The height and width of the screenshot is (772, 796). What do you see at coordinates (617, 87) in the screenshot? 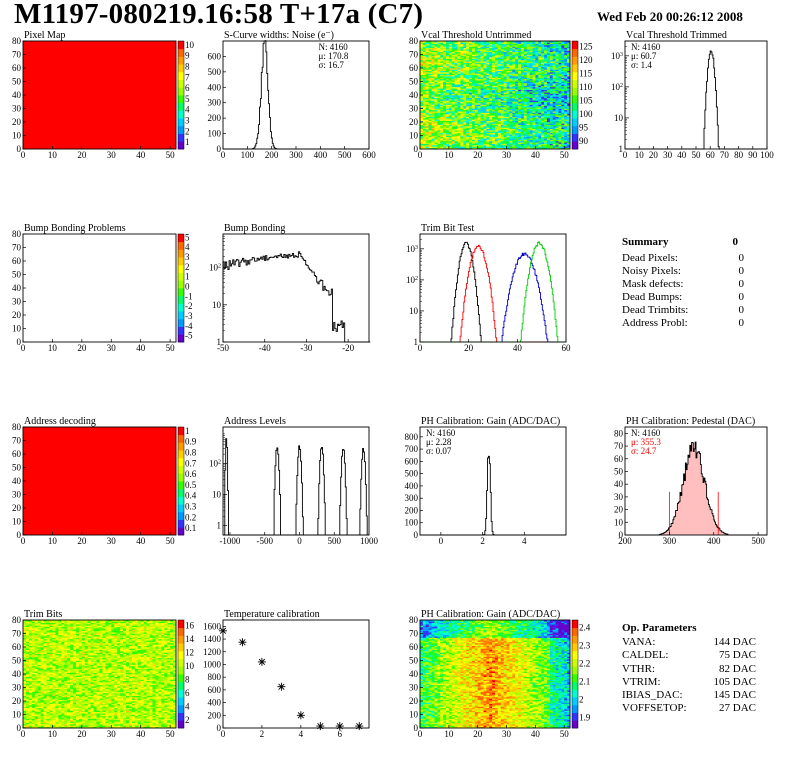
I see `y-tick-label: 102` at bounding box center [617, 87].